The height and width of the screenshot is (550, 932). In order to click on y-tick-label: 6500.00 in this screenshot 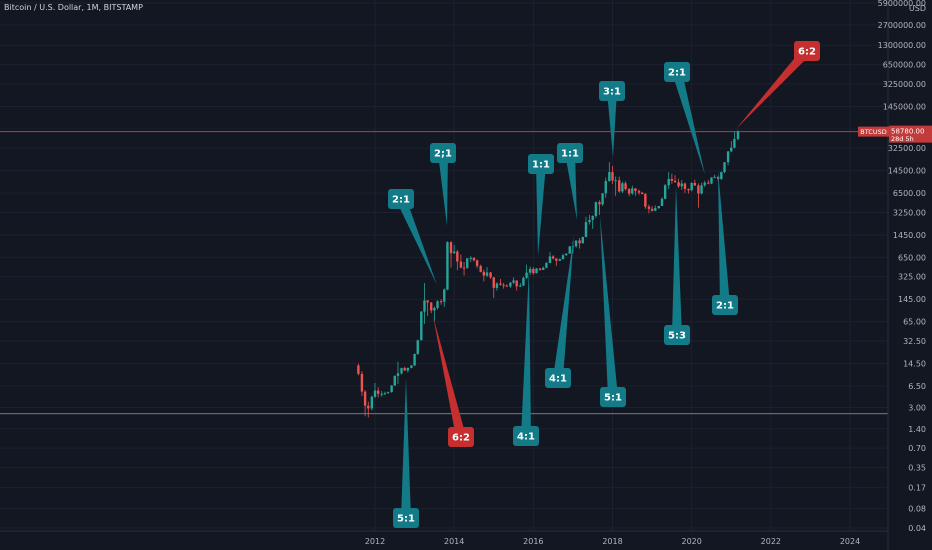, I will do `click(909, 193)`.